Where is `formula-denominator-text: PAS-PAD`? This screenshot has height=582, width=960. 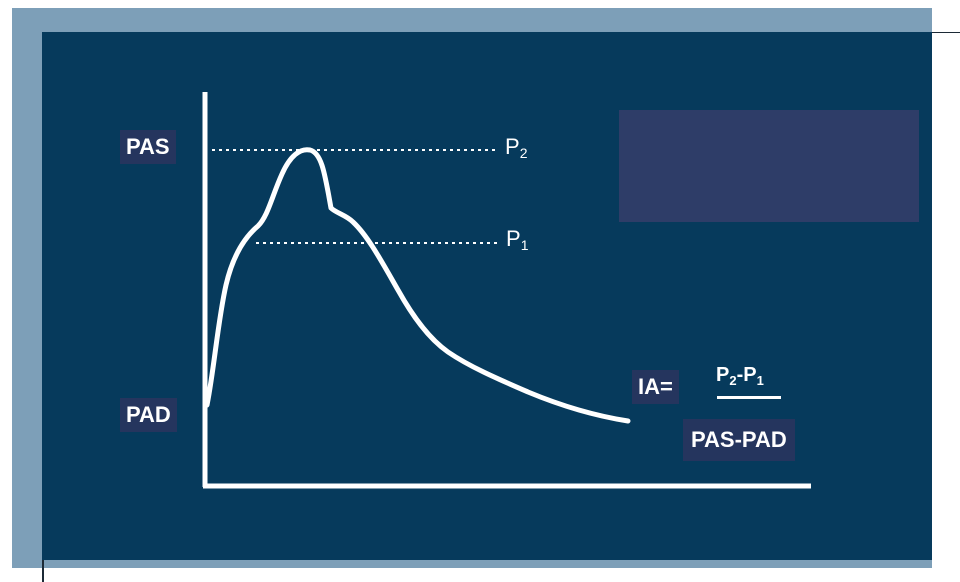 formula-denominator-text: PAS-PAD is located at coordinates (739, 439).